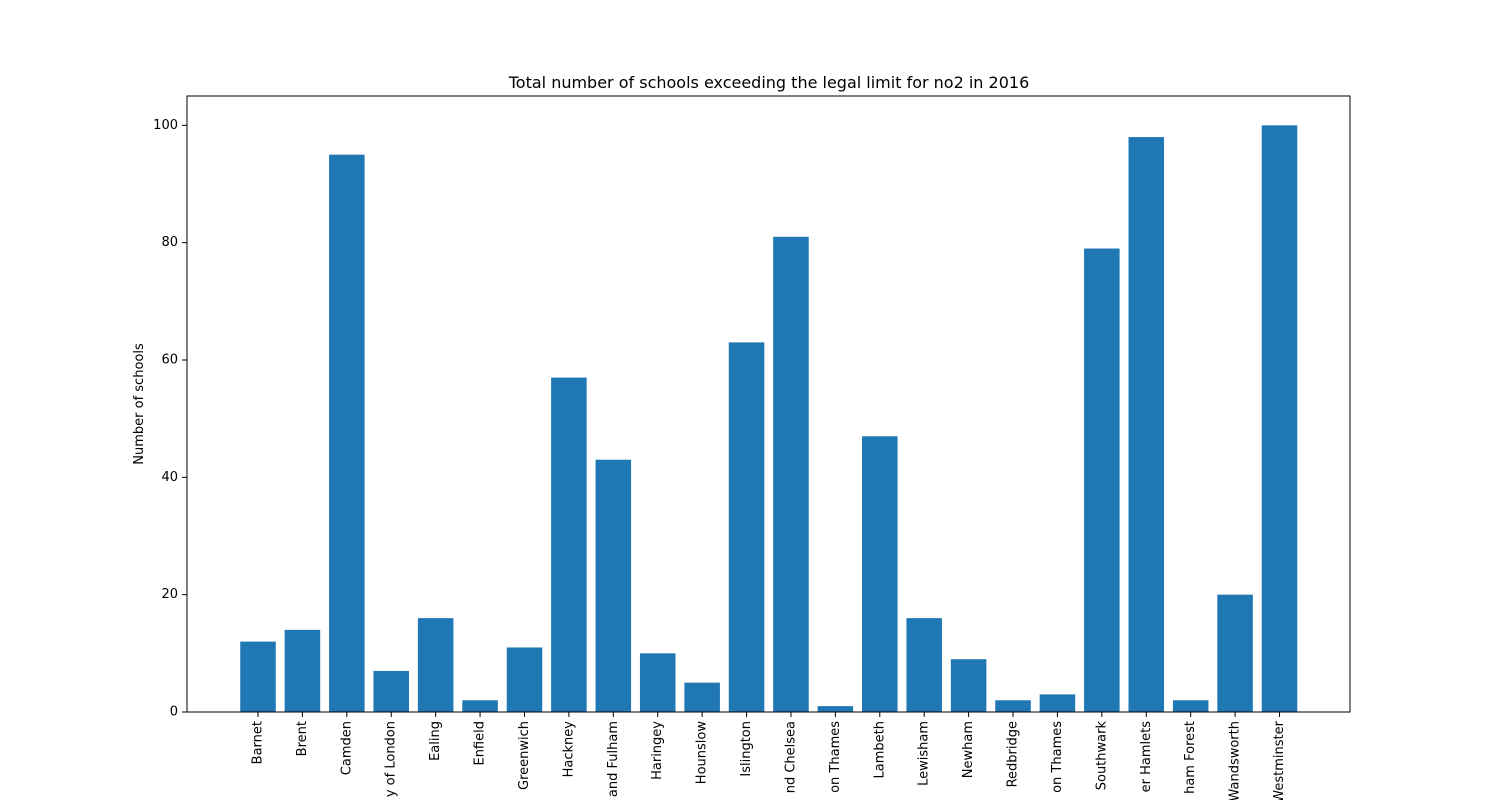 This screenshot has width=1500, height=800. Describe the element at coordinates (391, 759) in the screenshot. I see `x-tick-label-3: y of London` at that location.